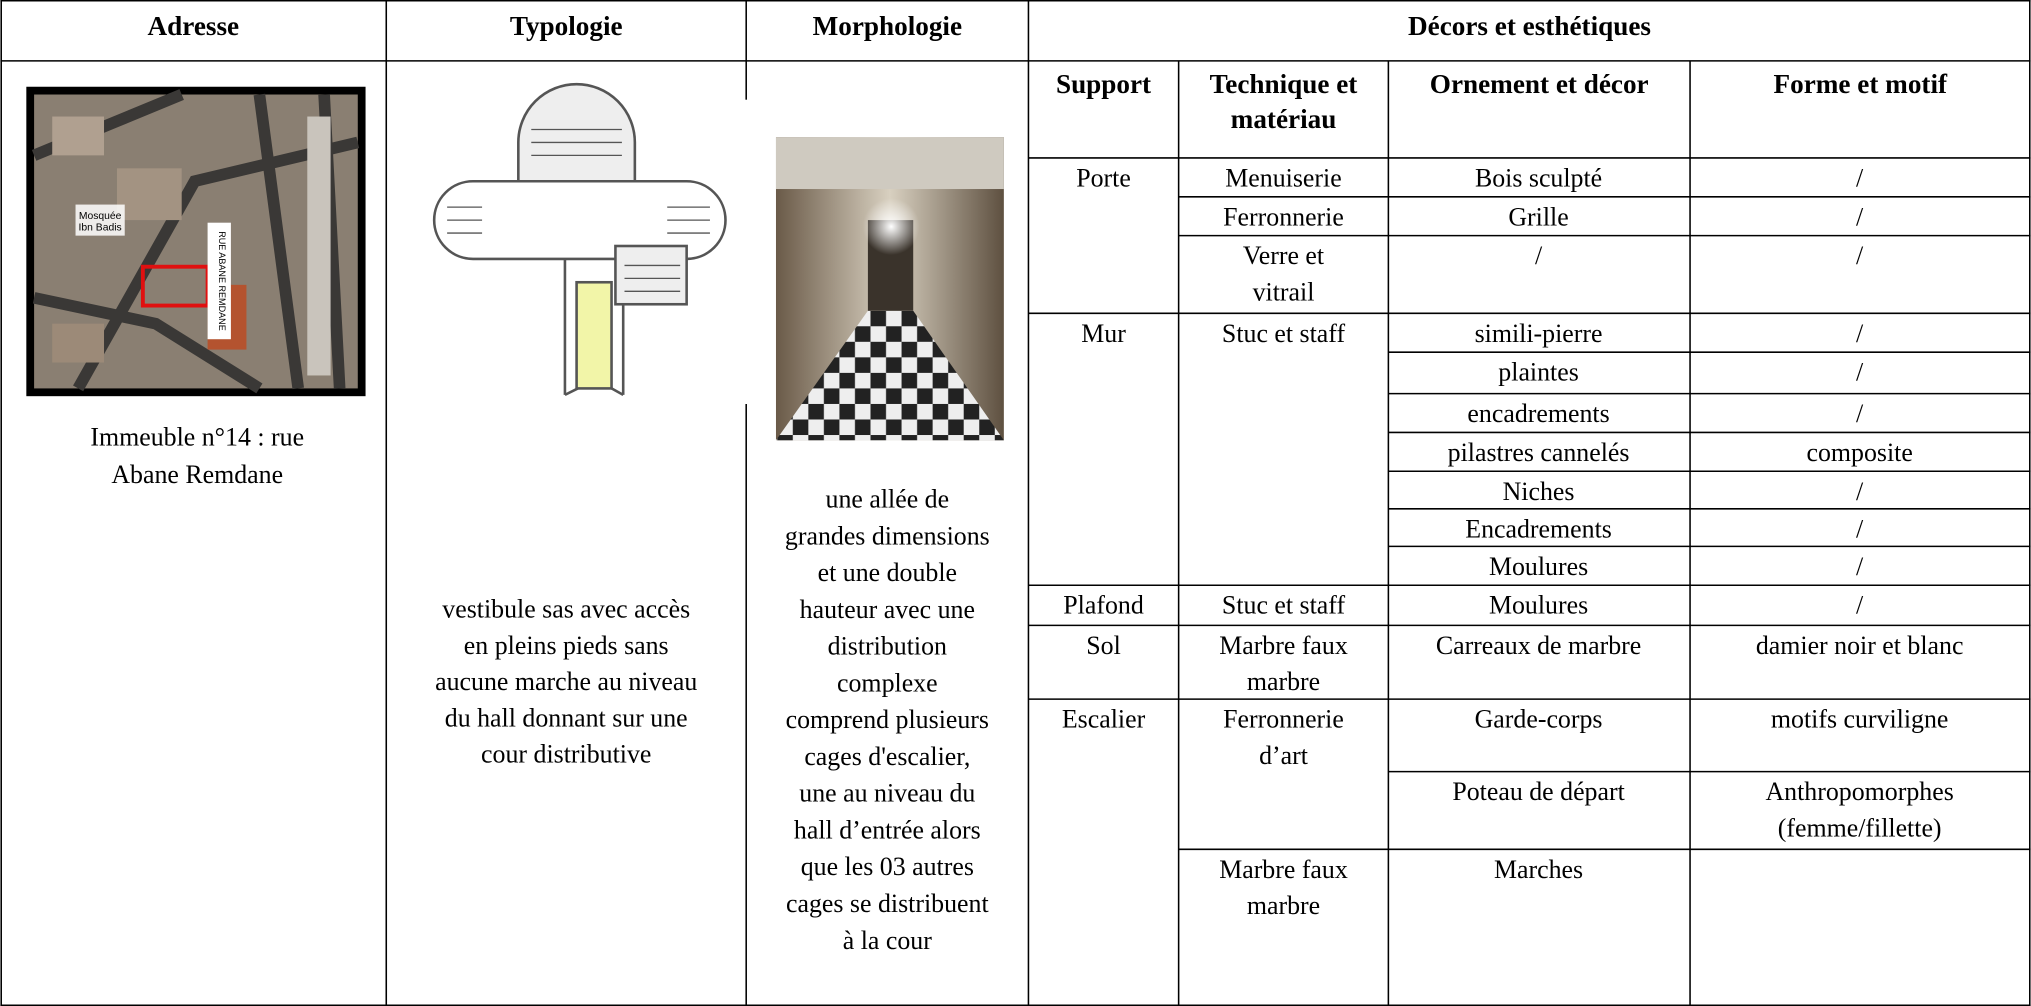  I want to click on technique: Menuiserie, so click(1283, 177).